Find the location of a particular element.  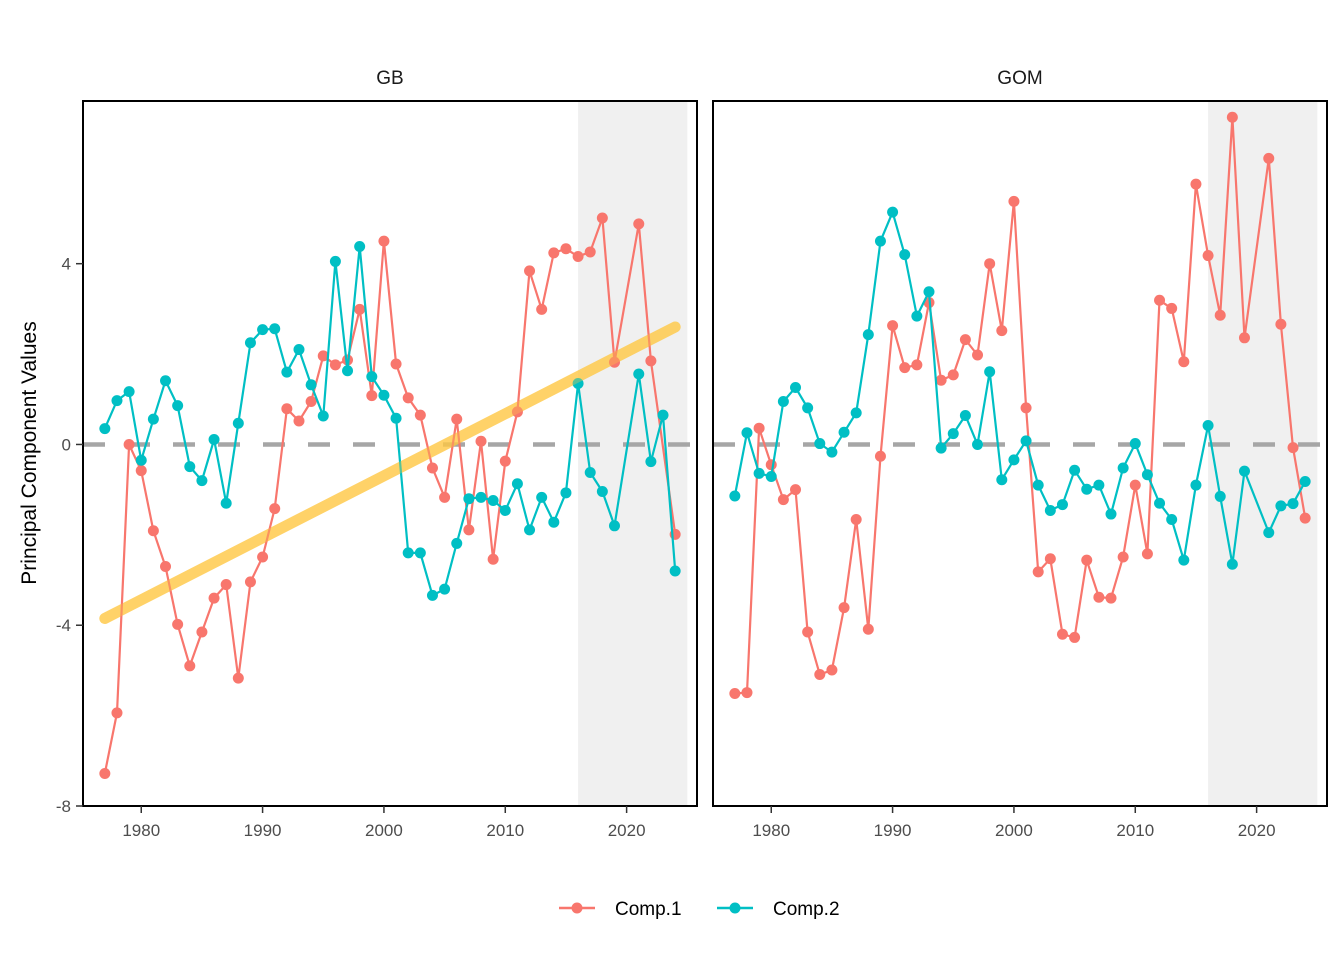

legend-label: Comp.2 is located at coordinates (806, 909).